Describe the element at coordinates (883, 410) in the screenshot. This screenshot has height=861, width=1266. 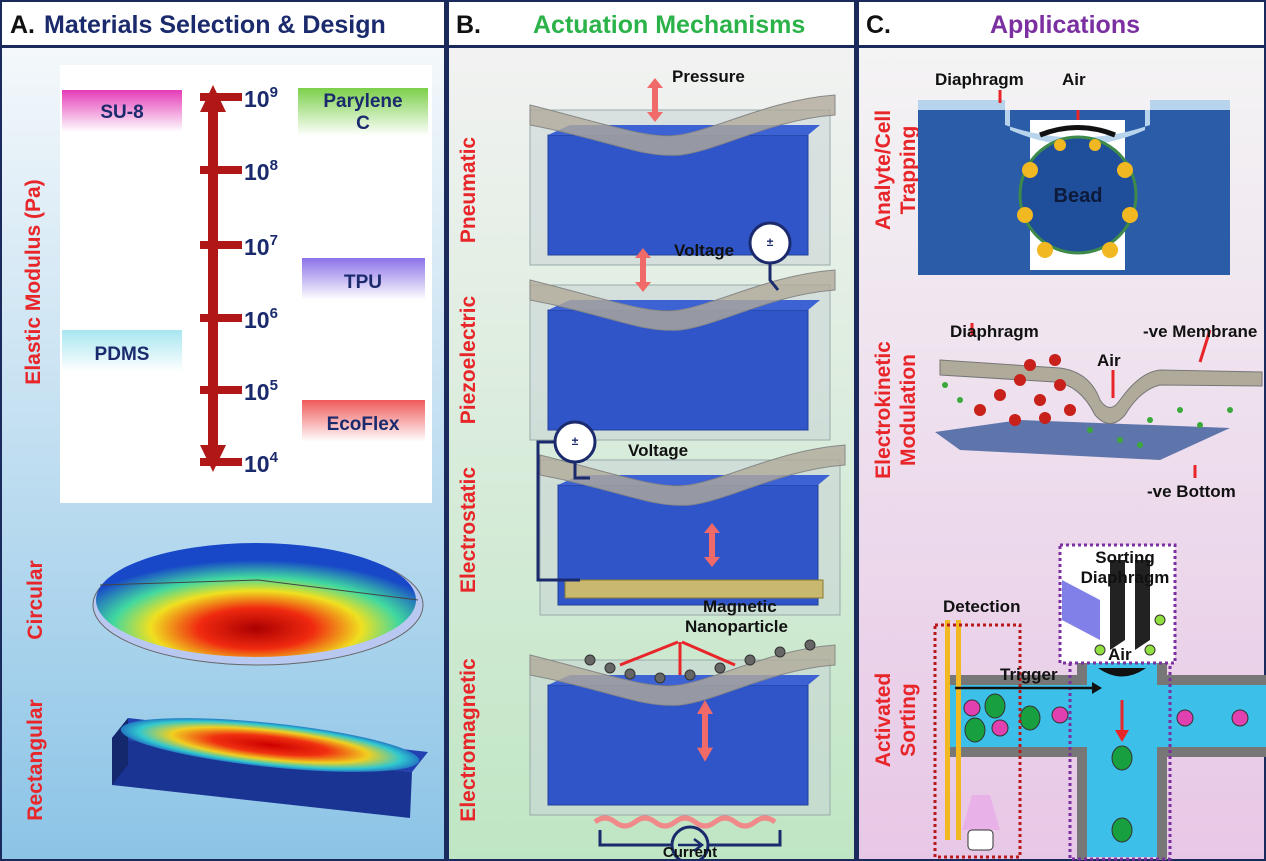
I see `application-label: Electrokinetic` at that location.